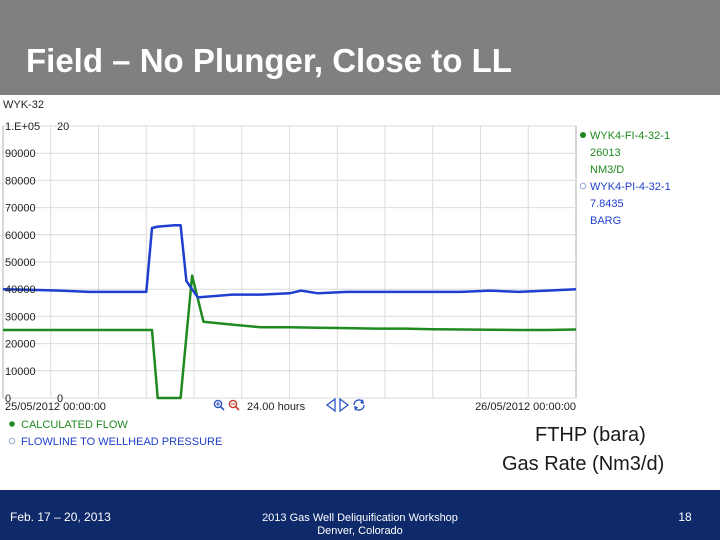 The height and width of the screenshot is (540, 720). I want to click on chart-title: WYK-32, so click(23, 105).